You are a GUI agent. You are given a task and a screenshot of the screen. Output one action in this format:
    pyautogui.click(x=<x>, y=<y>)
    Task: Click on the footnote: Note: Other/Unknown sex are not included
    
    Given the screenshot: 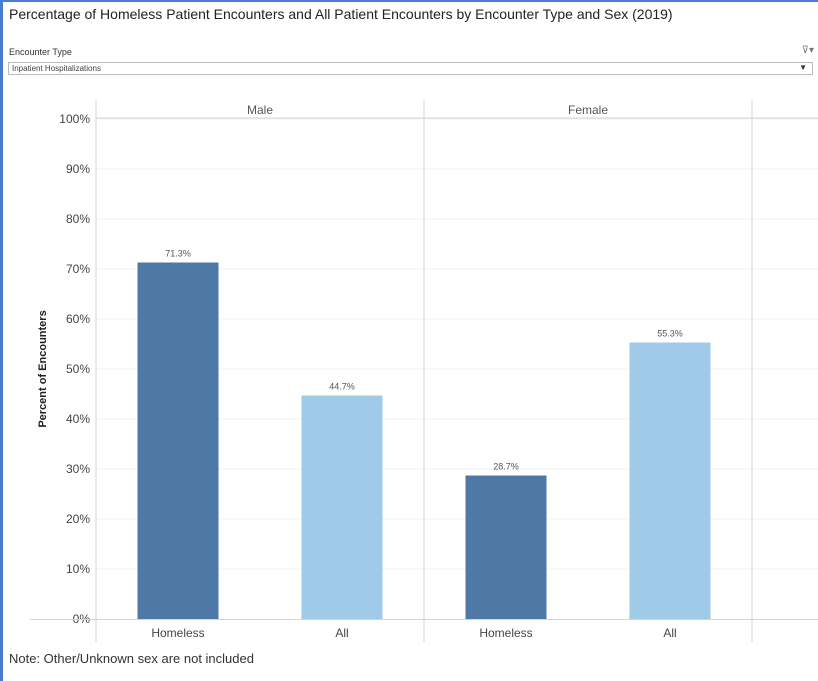 What is the action you would take?
    pyautogui.click(x=131, y=658)
    